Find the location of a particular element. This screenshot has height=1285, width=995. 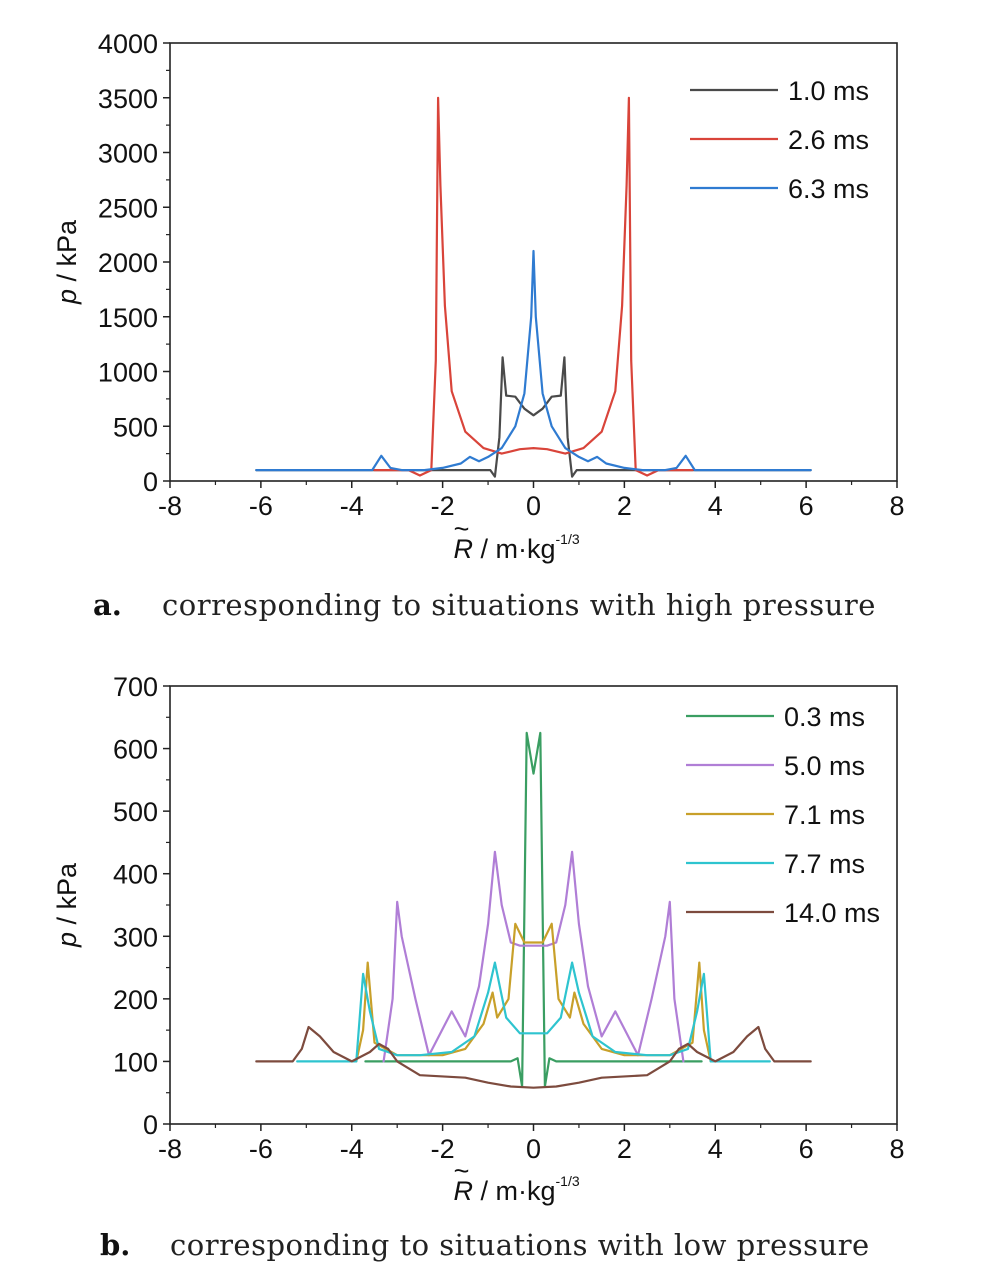

y-tick-label: 200 is located at coordinates (135, 1000).